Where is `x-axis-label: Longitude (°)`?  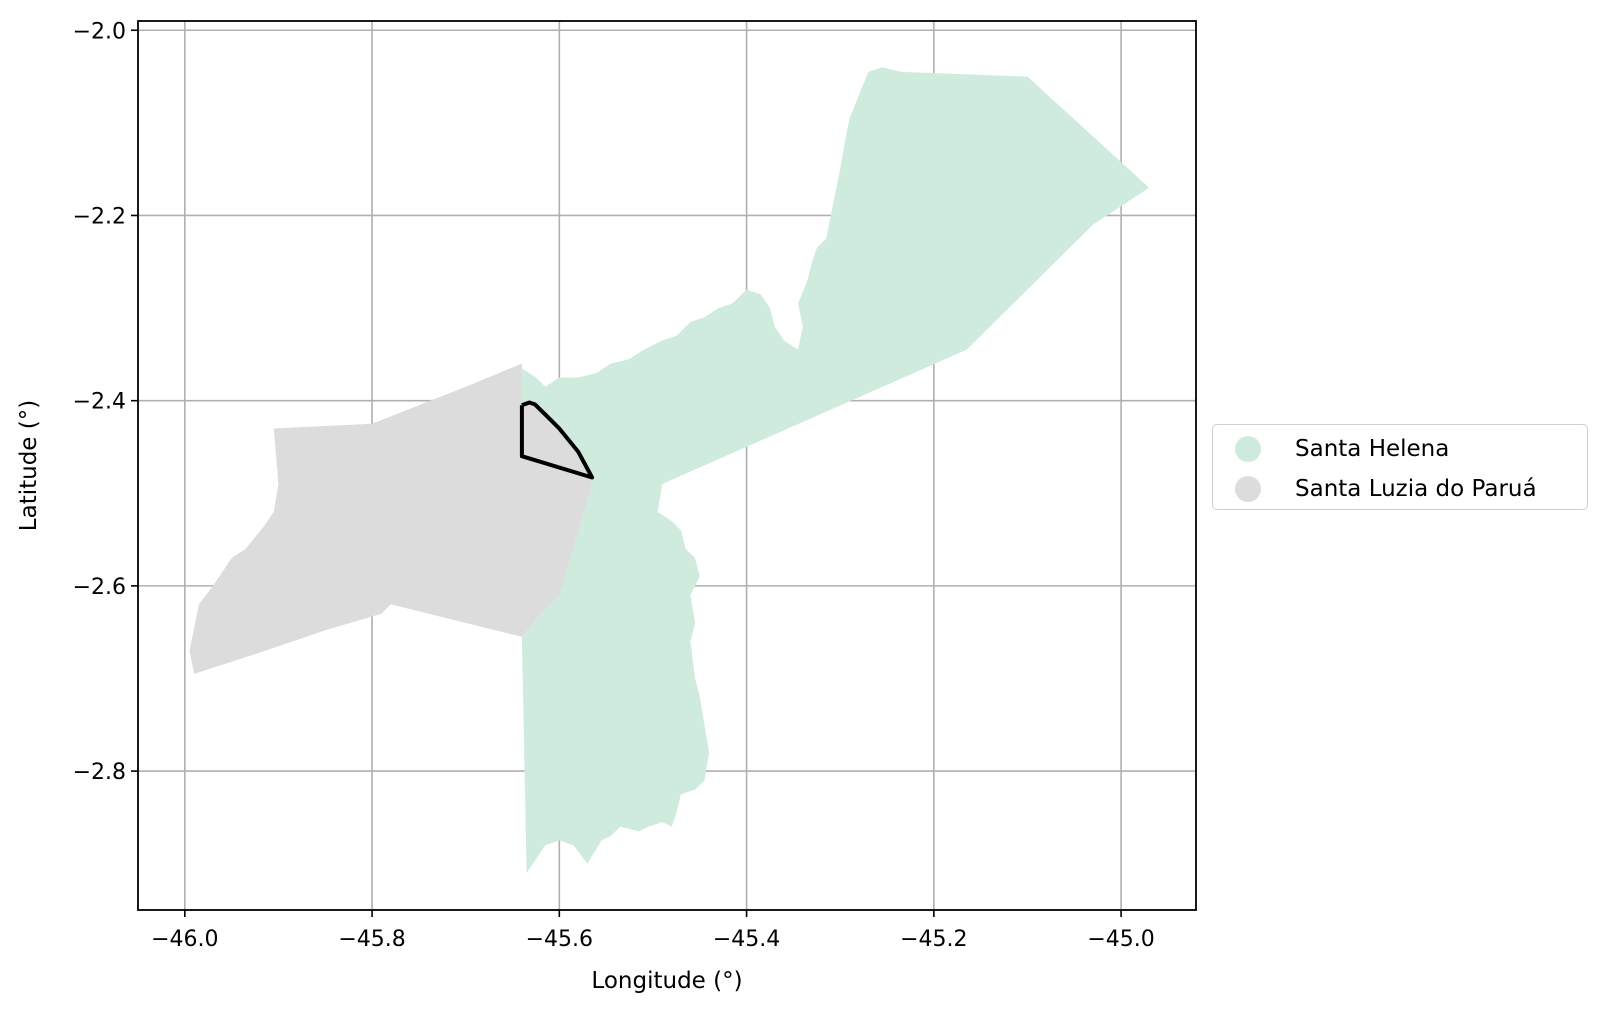 x-axis-label: Longitude (°) is located at coordinates (666, 981).